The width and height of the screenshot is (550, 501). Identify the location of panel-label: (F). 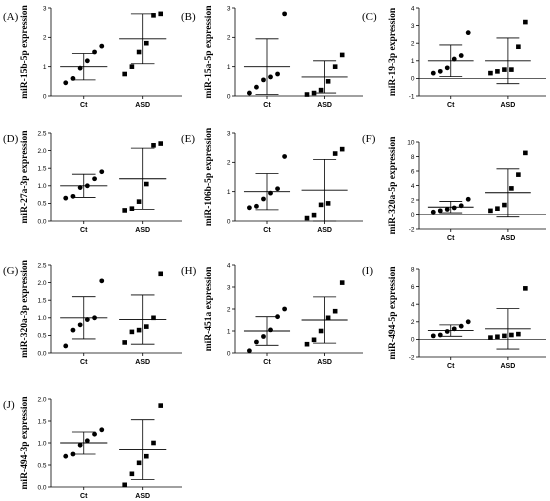
(369, 139).